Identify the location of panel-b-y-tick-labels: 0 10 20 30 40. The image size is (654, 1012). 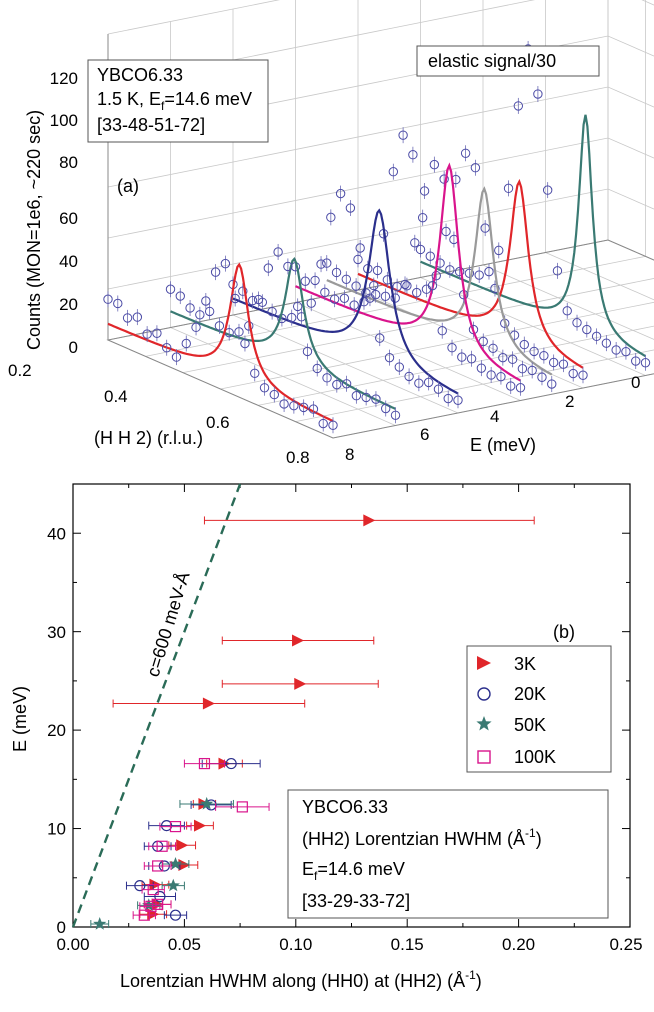
(56, 730).